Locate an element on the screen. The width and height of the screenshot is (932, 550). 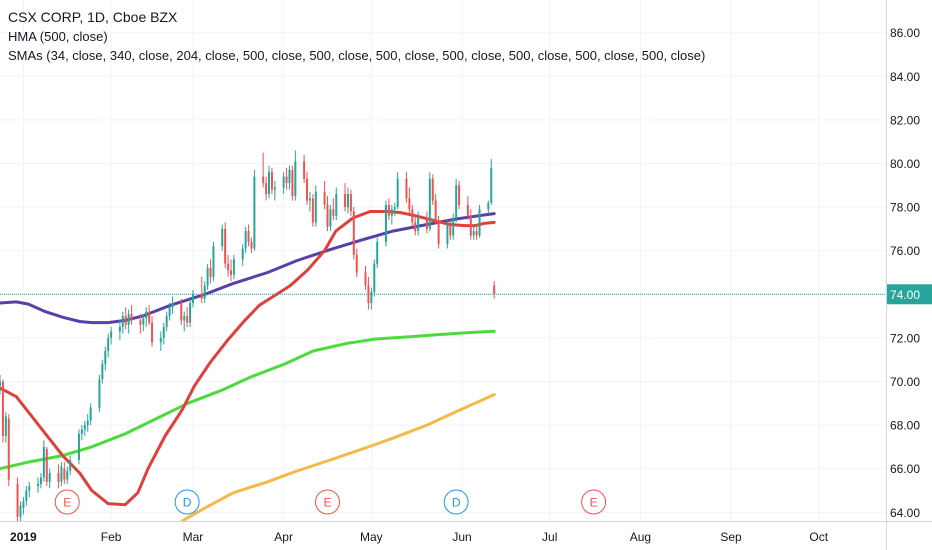
sma-204-line is located at coordinates (248, 400).